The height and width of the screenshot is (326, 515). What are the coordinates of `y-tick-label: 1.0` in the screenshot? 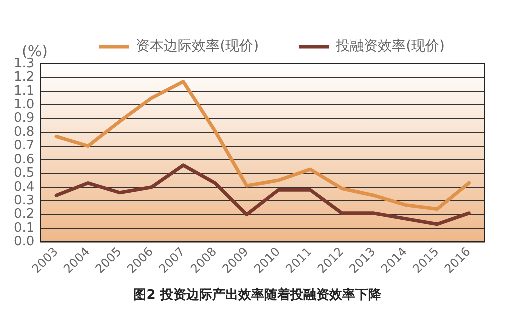 It's located at (24, 105).